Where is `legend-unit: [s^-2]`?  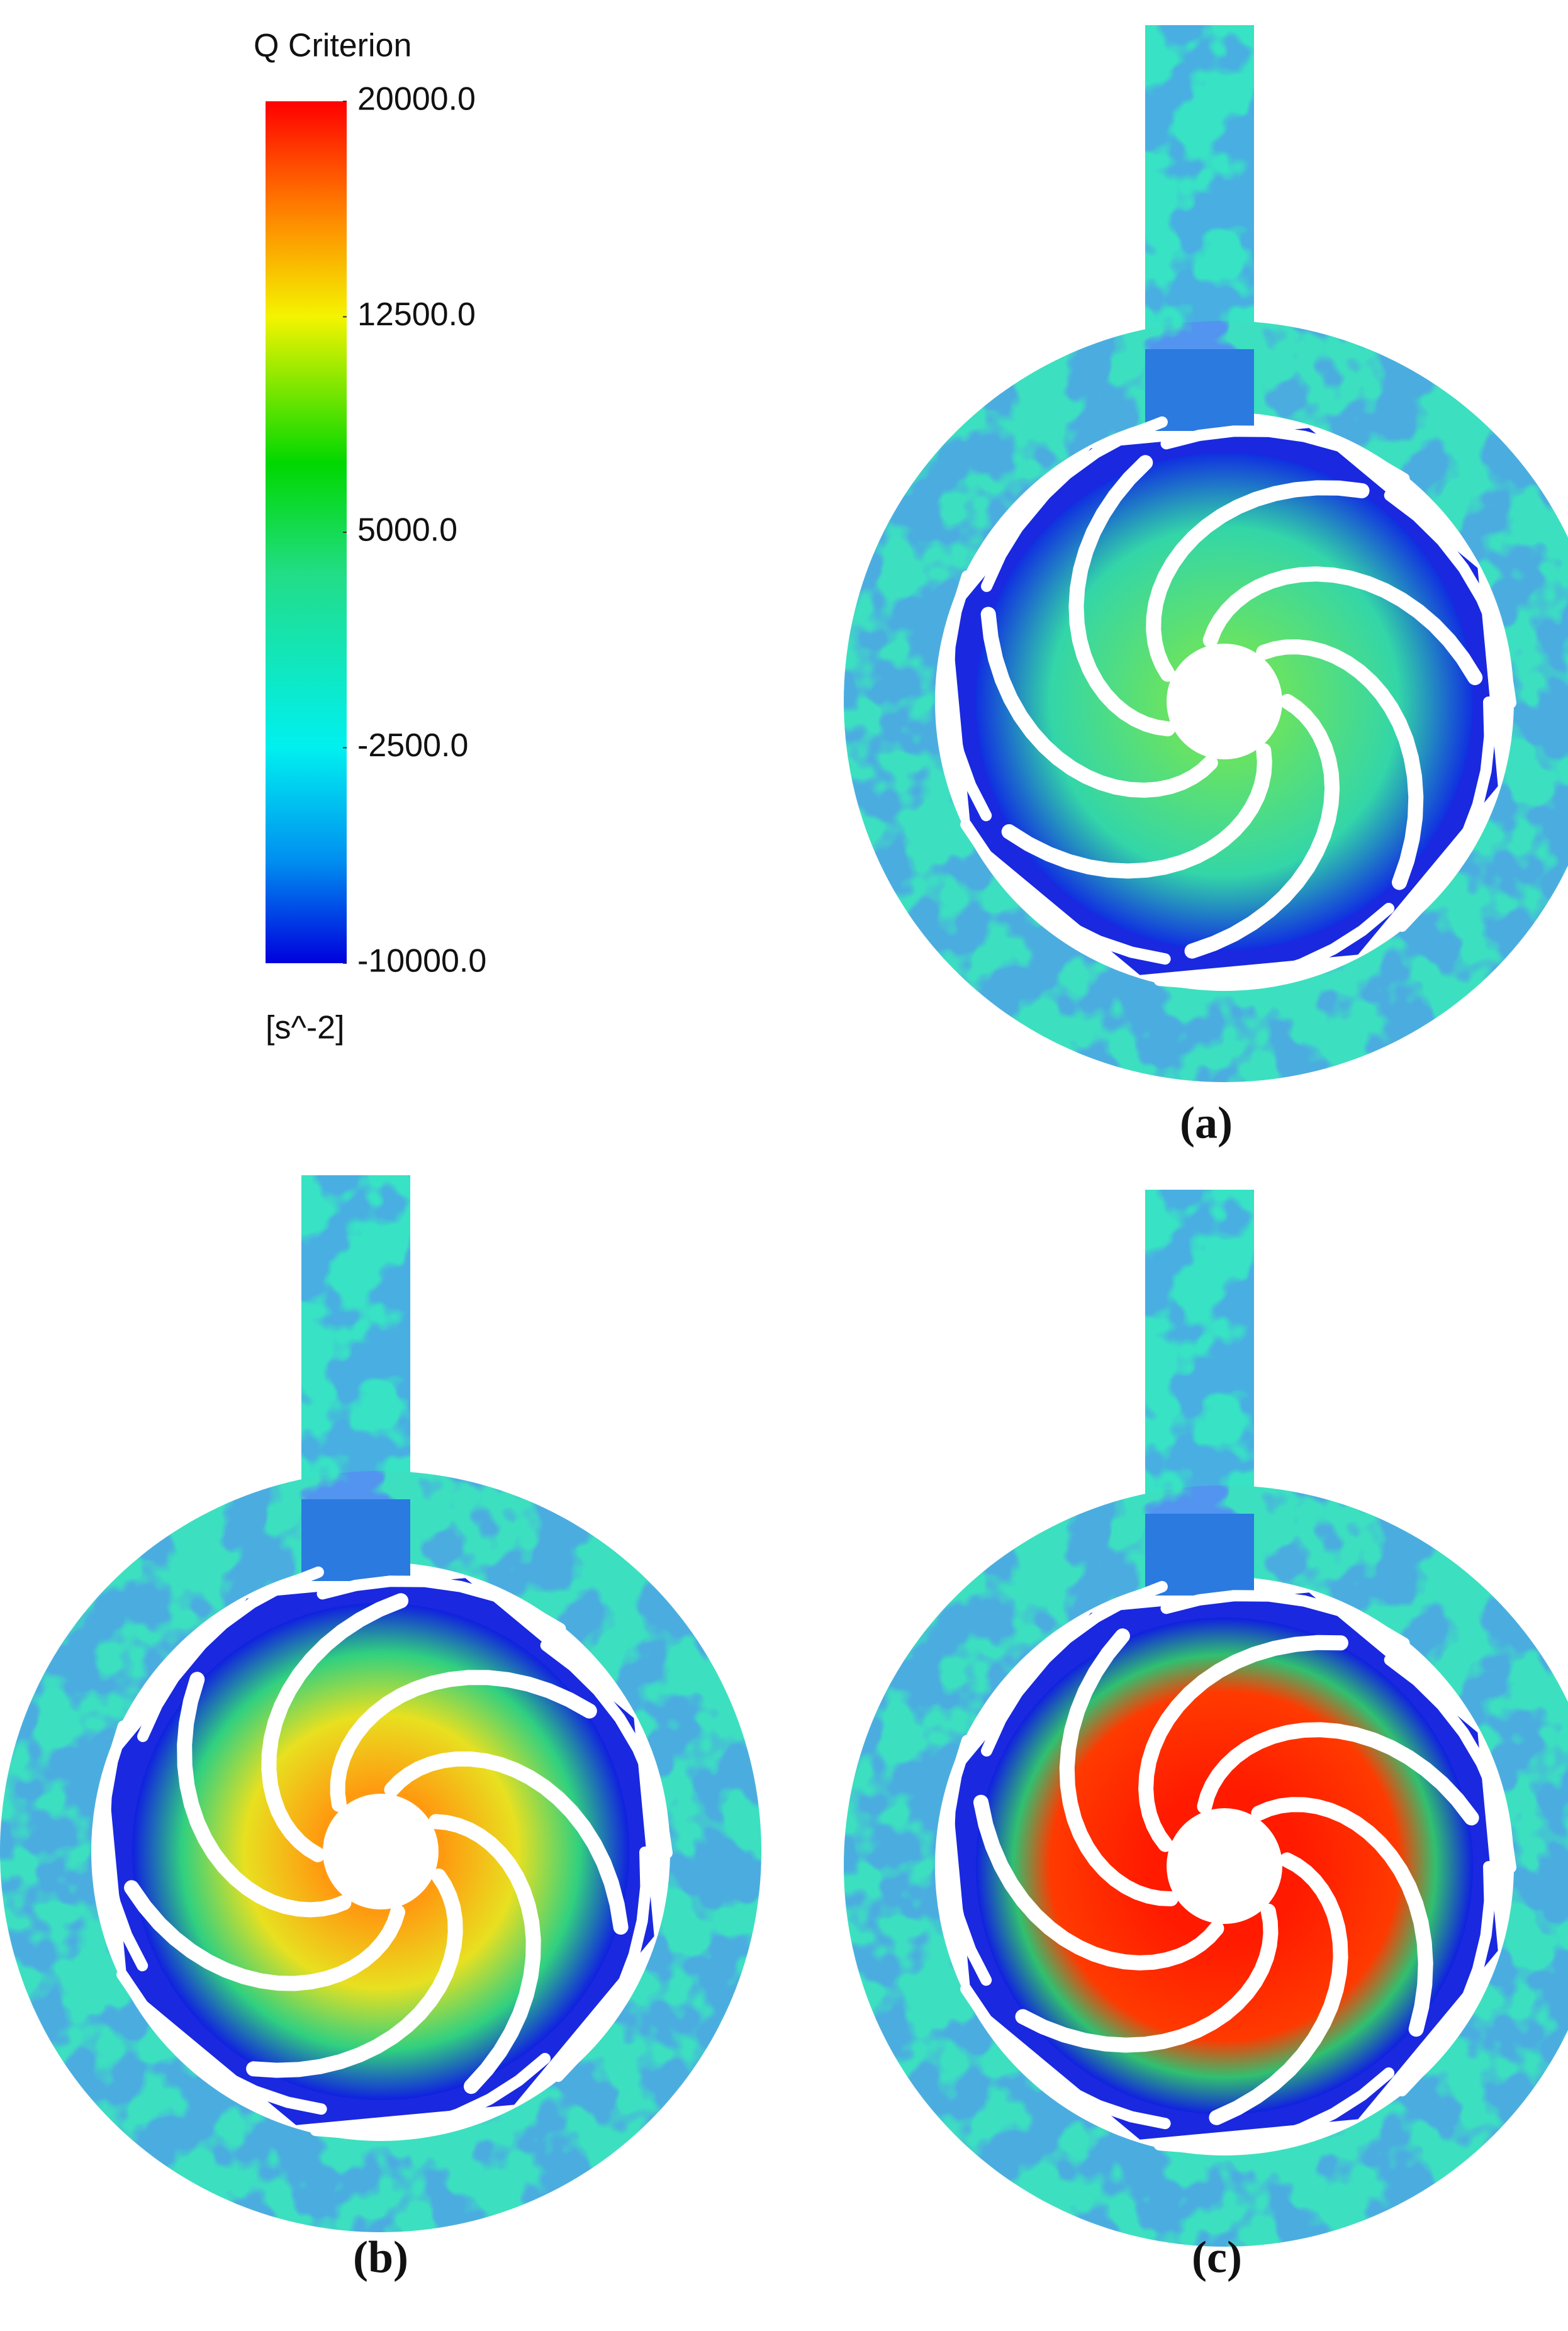 legend-unit: [s^-2] is located at coordinates (305, 1028).